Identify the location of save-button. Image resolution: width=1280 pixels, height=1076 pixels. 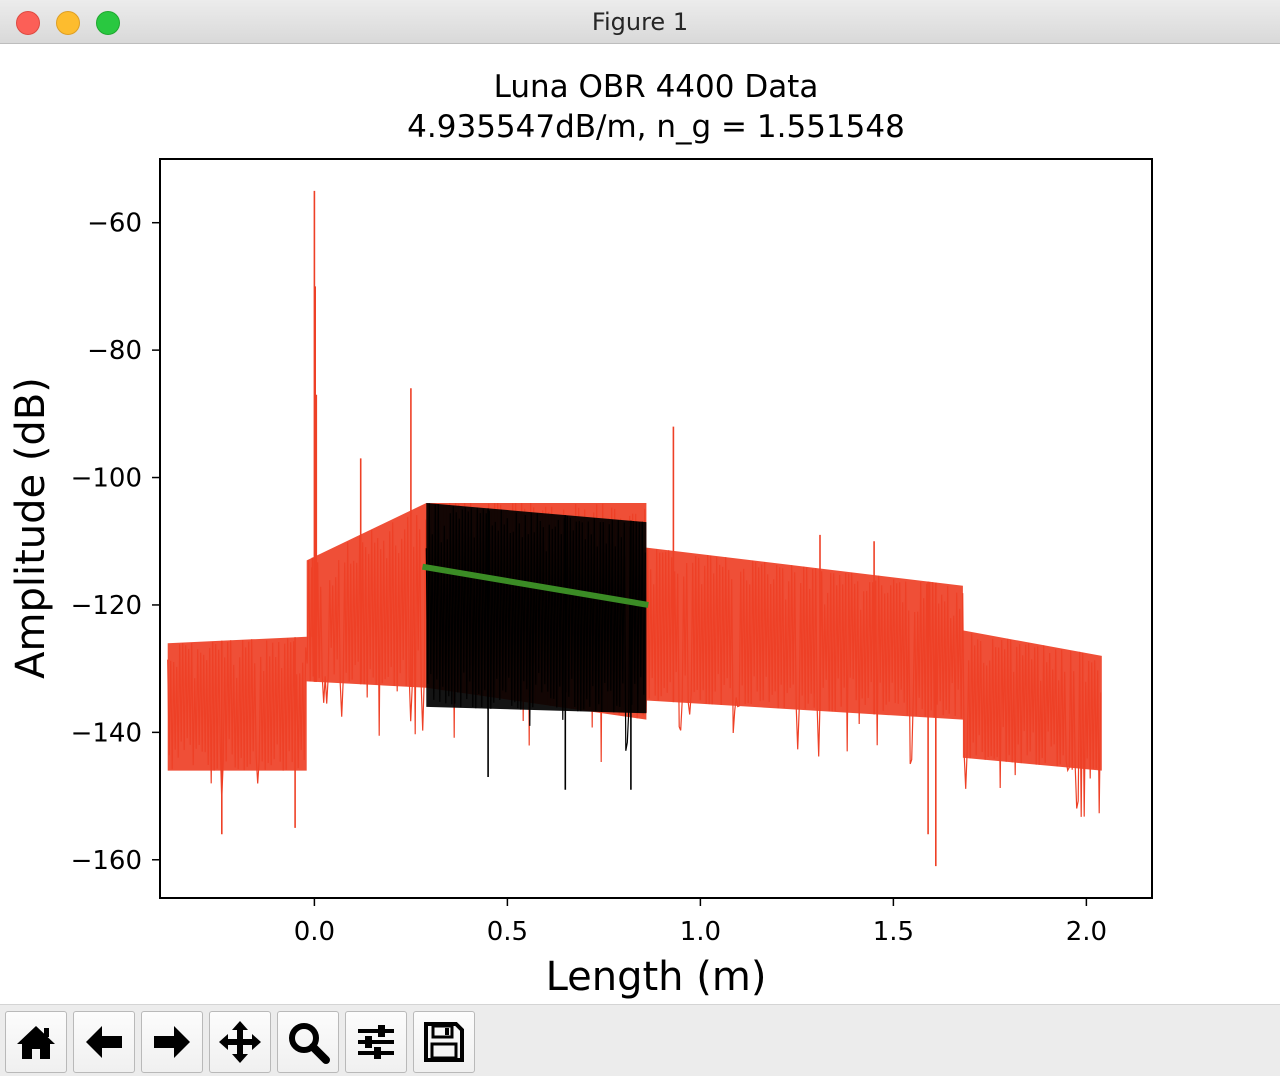
(444, 1042).